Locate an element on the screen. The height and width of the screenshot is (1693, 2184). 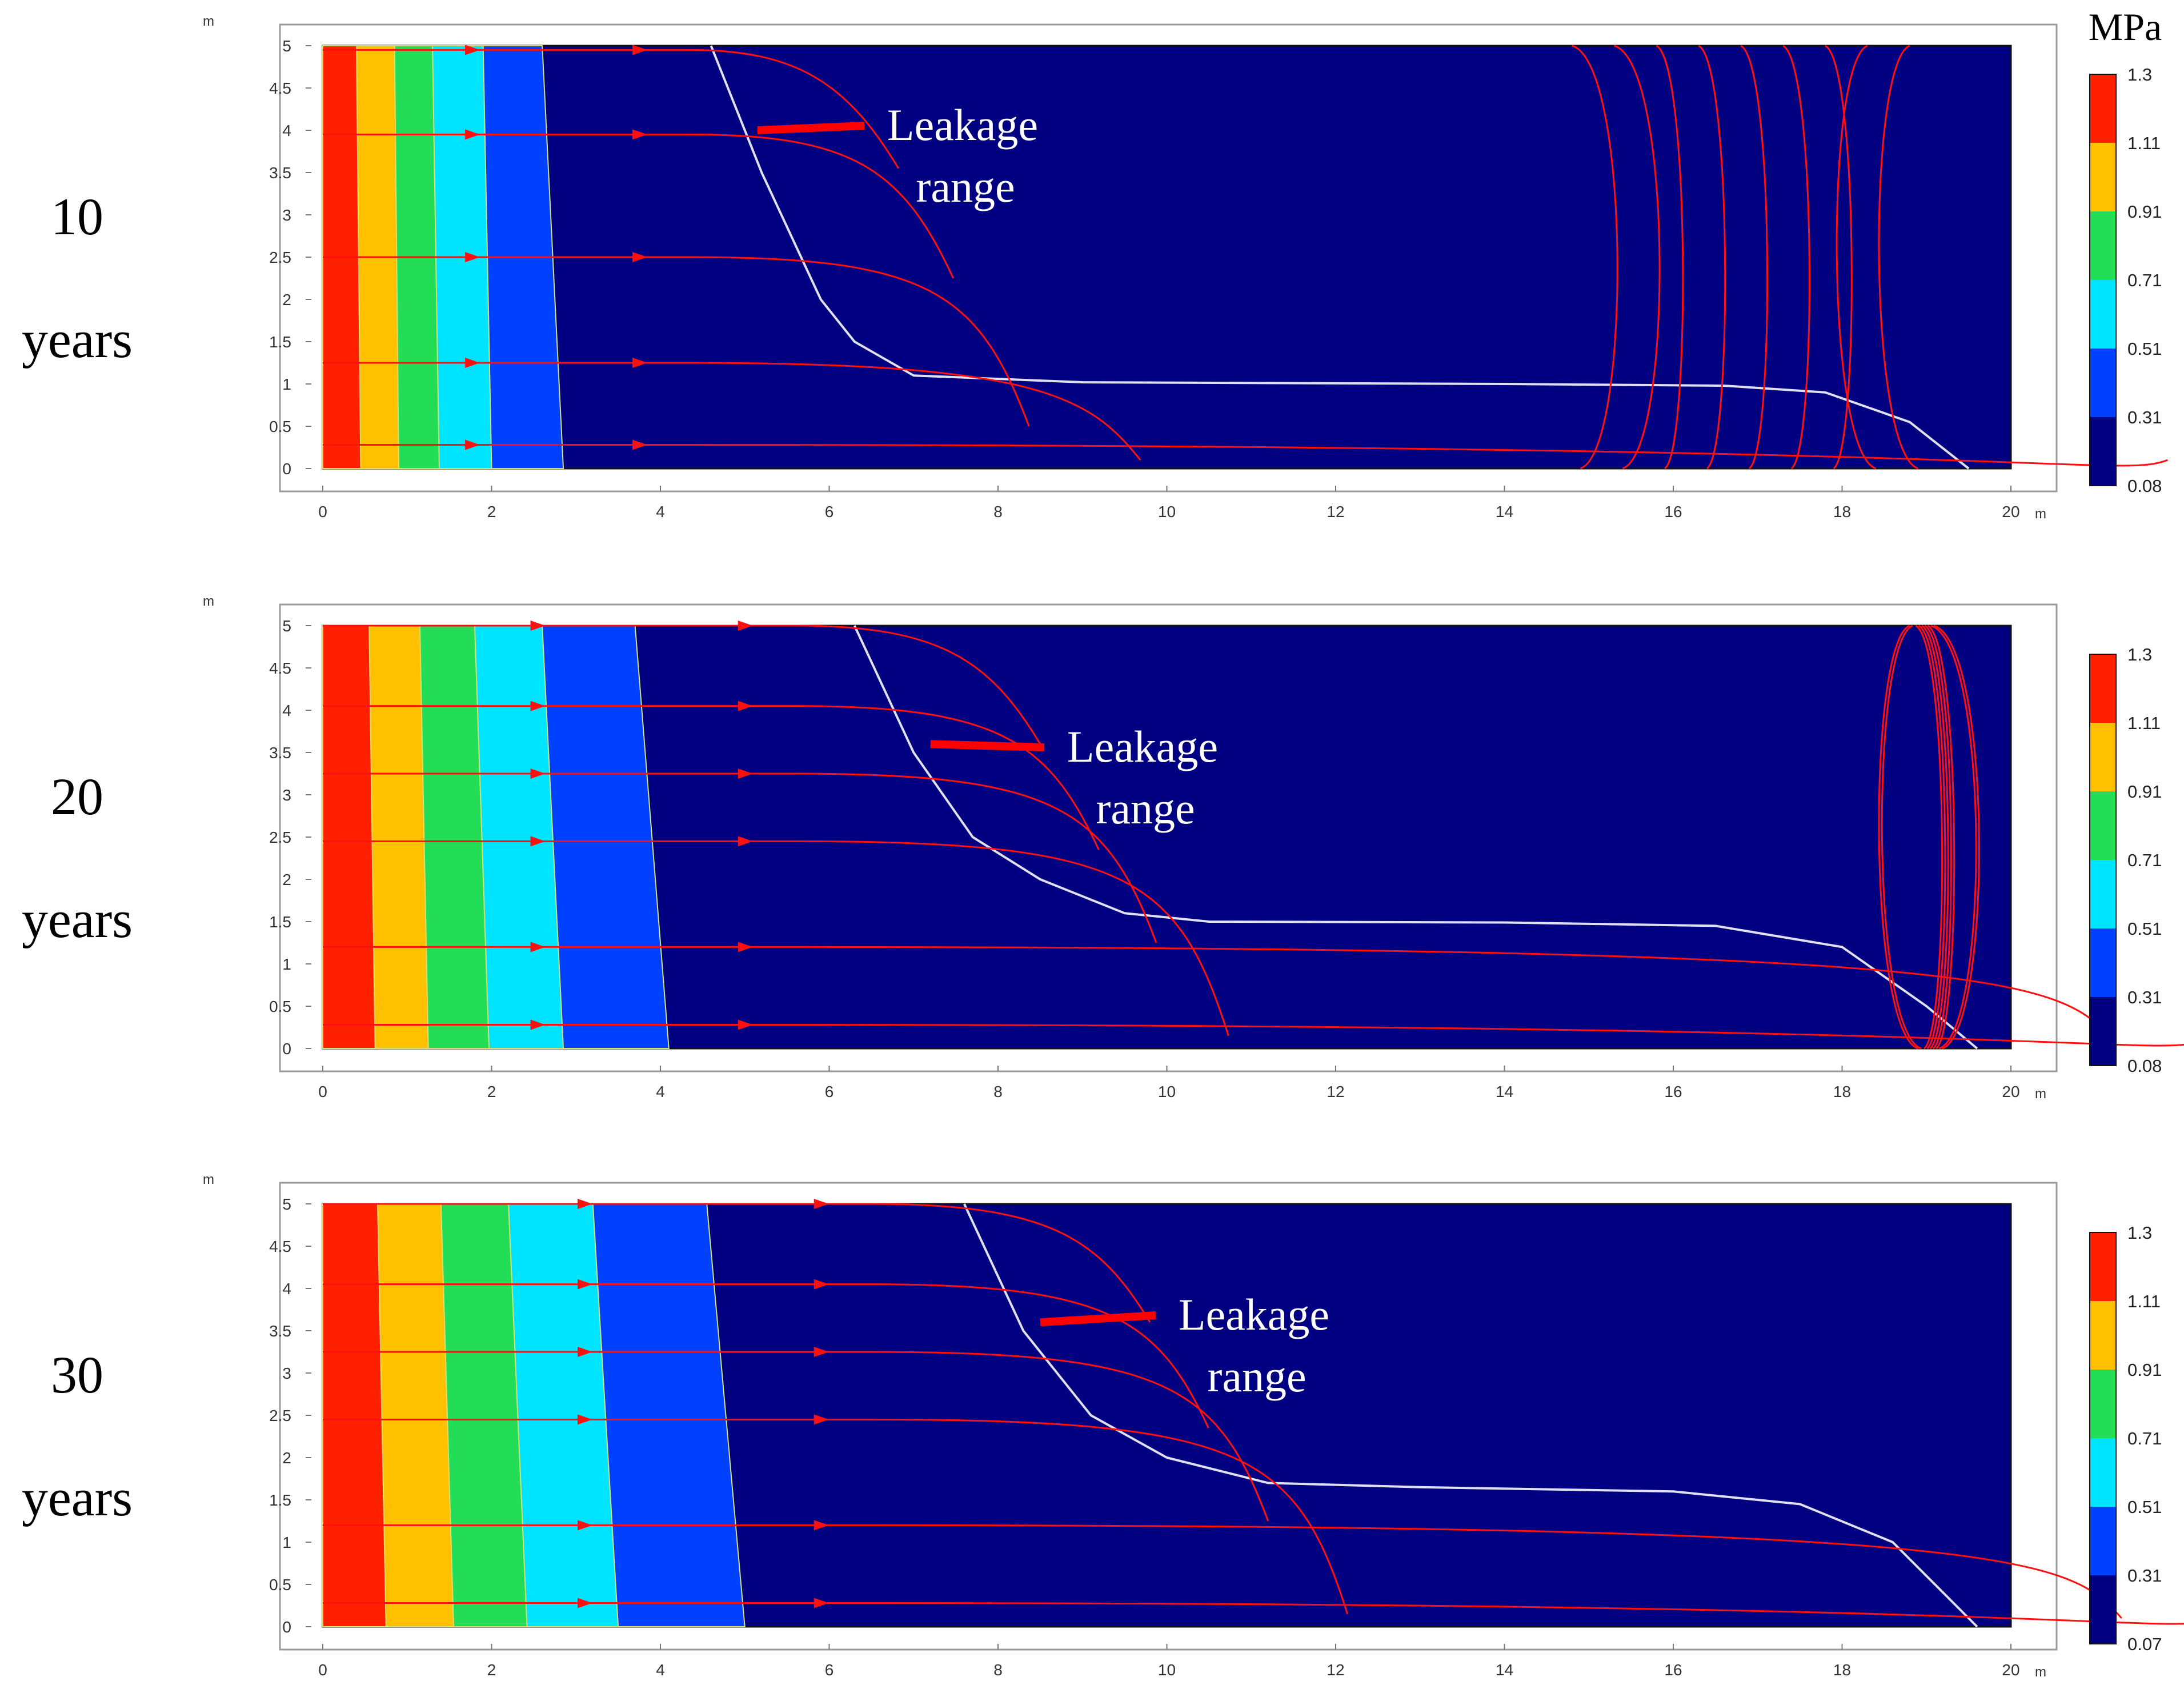
y-tick-label: 0.5 is located at coordinates (280, 1585).